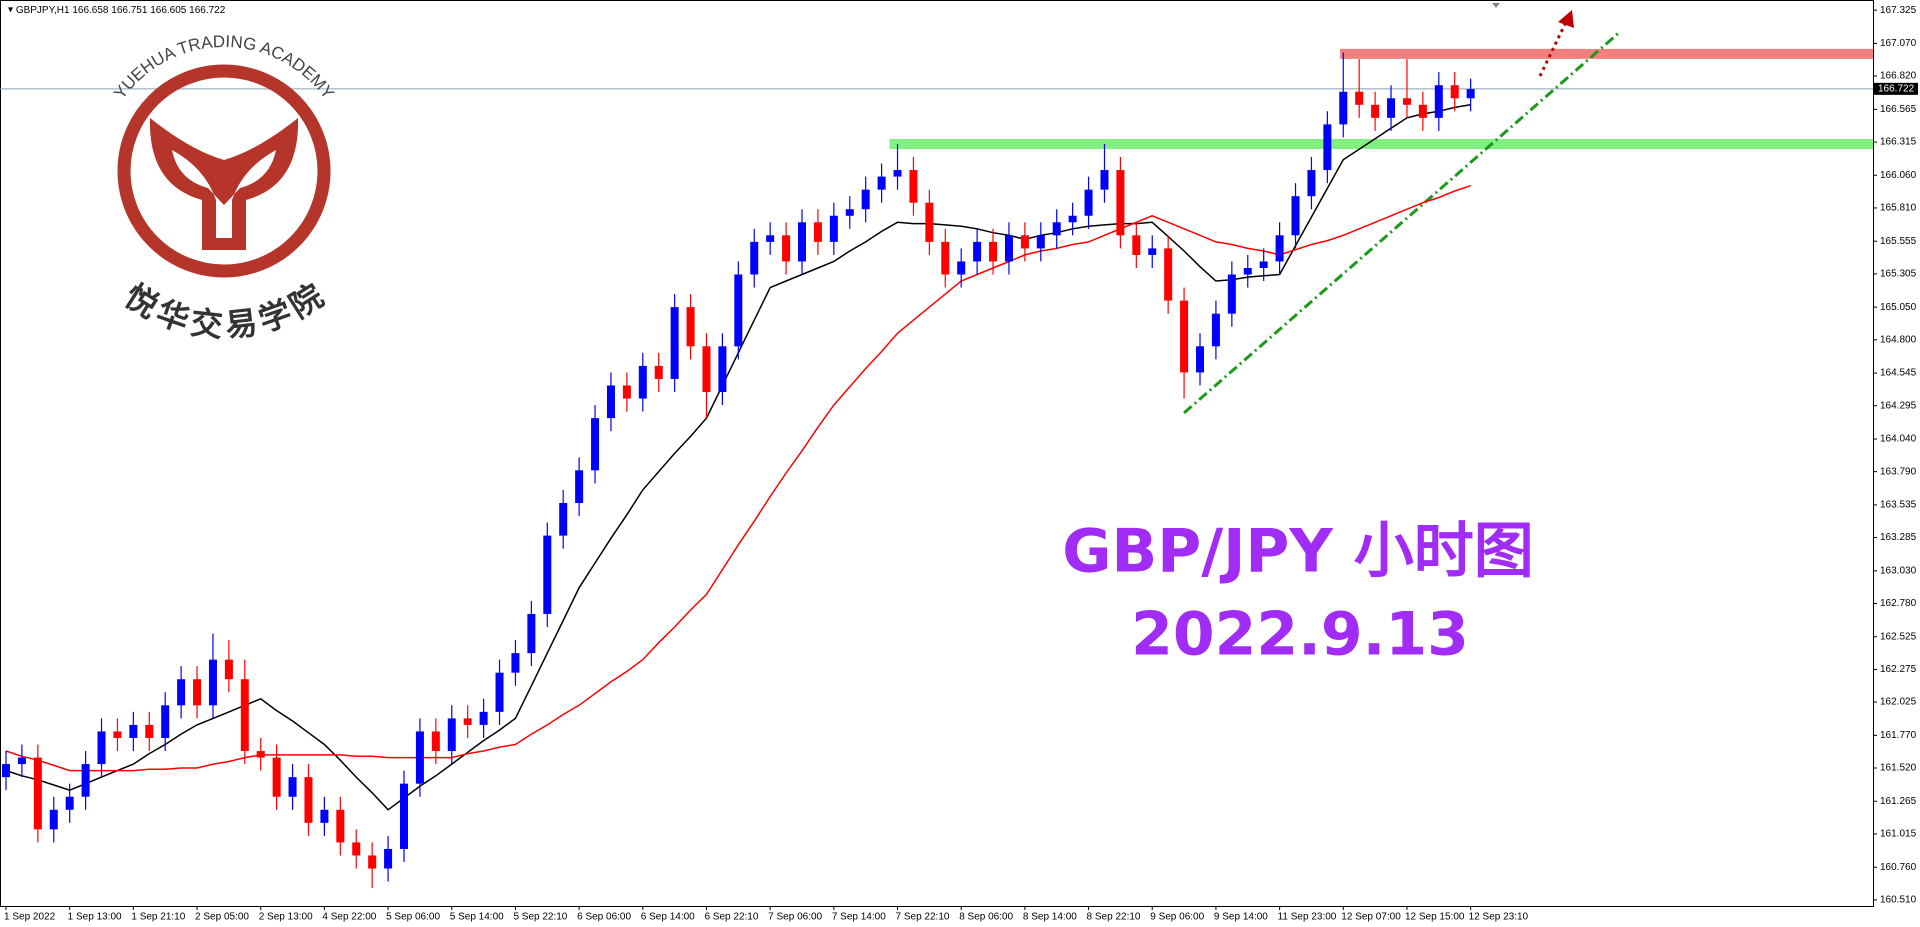  I want to click on x-tick-label: 9 Sep 06:00, so click(1177, 917).